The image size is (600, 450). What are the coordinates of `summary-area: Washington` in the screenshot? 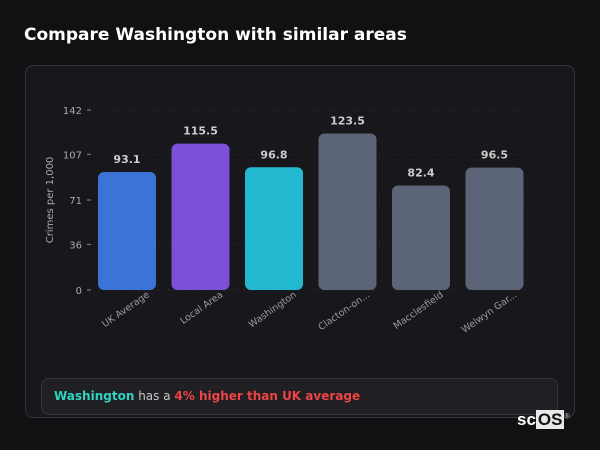 It's located at (94, 396).